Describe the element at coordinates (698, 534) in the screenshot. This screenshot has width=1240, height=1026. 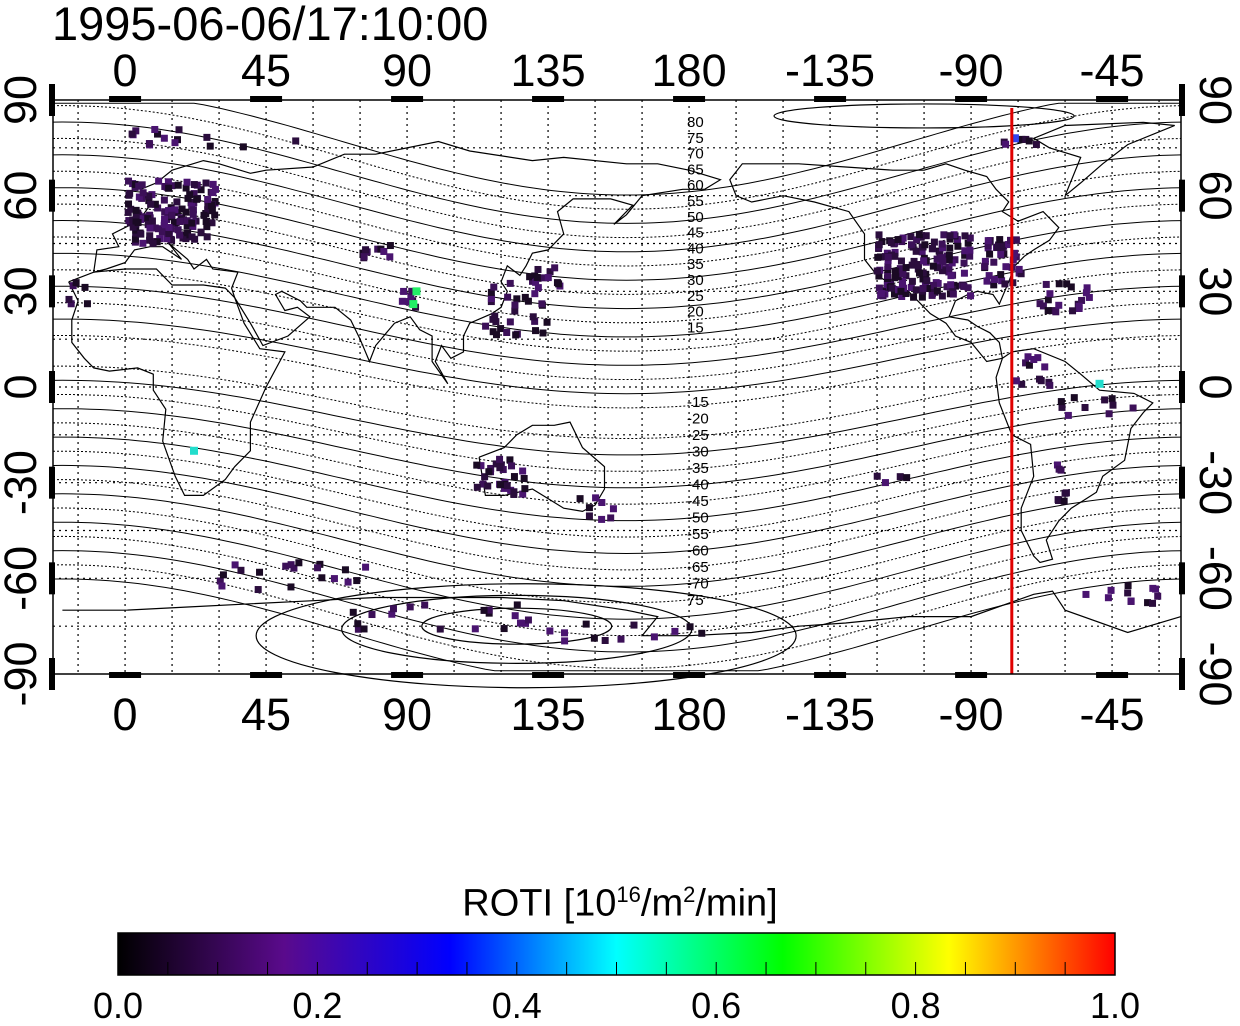
I see `contour-label: -55` at that location.